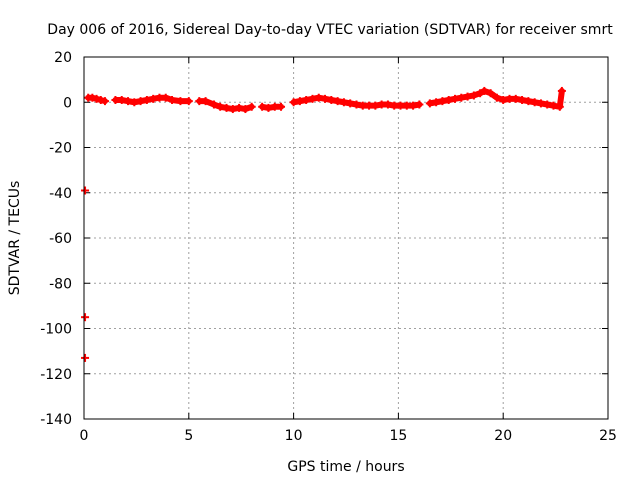 The height and width of the screenshot is (480, 640). I want to click on x-axis-label: GPS time / hours, so click(345, 467).